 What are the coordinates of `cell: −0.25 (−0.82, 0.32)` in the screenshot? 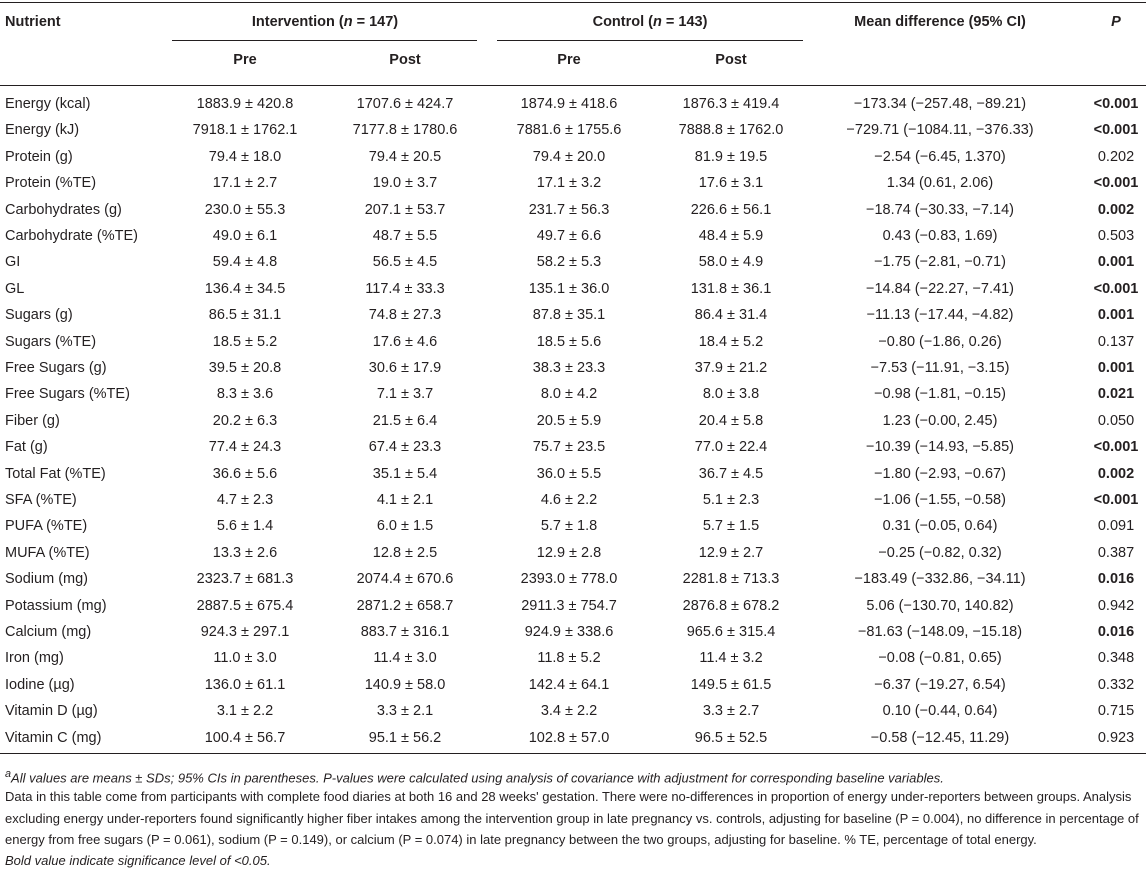 It's located at (940, 552).